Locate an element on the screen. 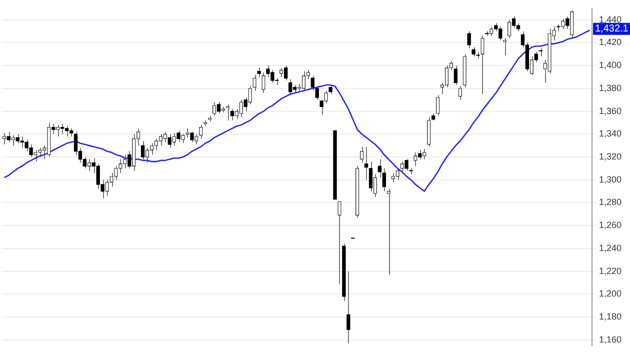 This screenshot has height=354, width=630. y-tick-label: 1,240 is located at coordinates (610, 247).